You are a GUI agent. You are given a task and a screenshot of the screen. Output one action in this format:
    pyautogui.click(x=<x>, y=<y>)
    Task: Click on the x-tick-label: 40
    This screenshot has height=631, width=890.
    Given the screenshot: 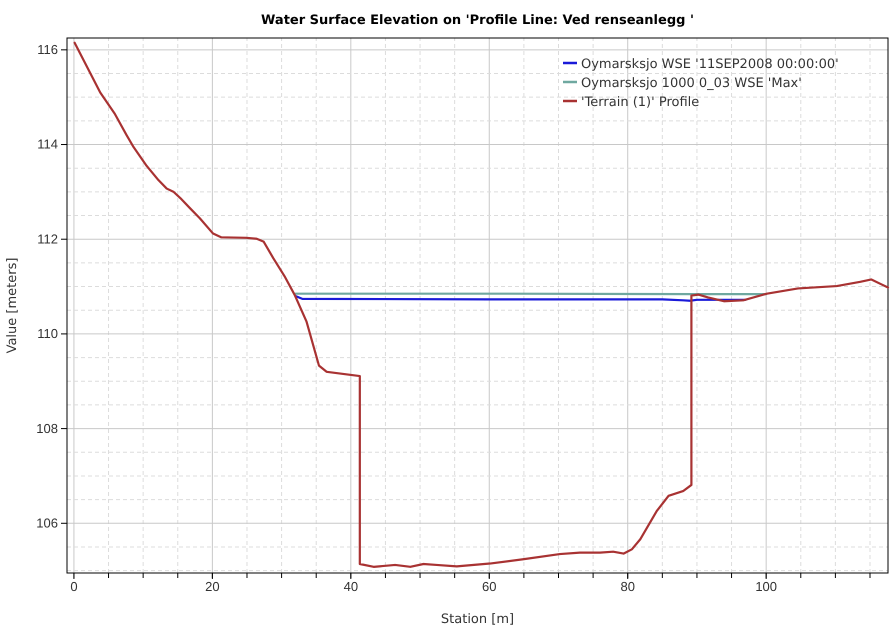 What is the action you would take?
    pyautogui.click(x=351, y=586)
    